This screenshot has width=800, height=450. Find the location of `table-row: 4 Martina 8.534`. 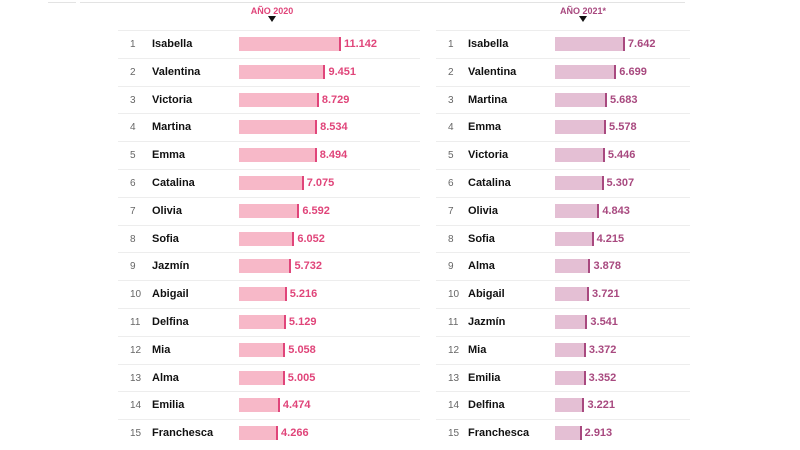

table-row: 4 Martina 8.534 is located at coordinates (269, 127).